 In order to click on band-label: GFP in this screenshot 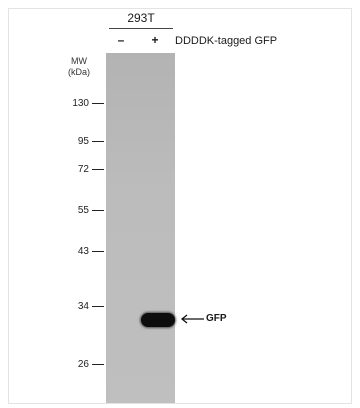, I will do `click(216, 318)`.